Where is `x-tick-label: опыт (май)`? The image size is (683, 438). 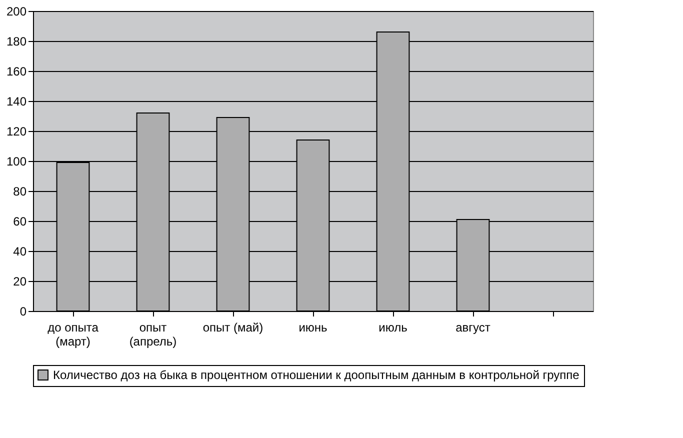
x-tick-label: опыт (май) is located at coordinates (233, 327).